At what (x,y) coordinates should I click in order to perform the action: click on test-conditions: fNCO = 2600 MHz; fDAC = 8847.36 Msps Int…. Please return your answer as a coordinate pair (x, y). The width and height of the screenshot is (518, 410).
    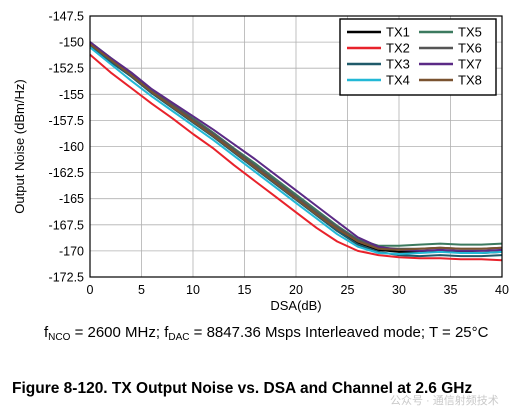
    Looking at the image, I should click on (279, 335).